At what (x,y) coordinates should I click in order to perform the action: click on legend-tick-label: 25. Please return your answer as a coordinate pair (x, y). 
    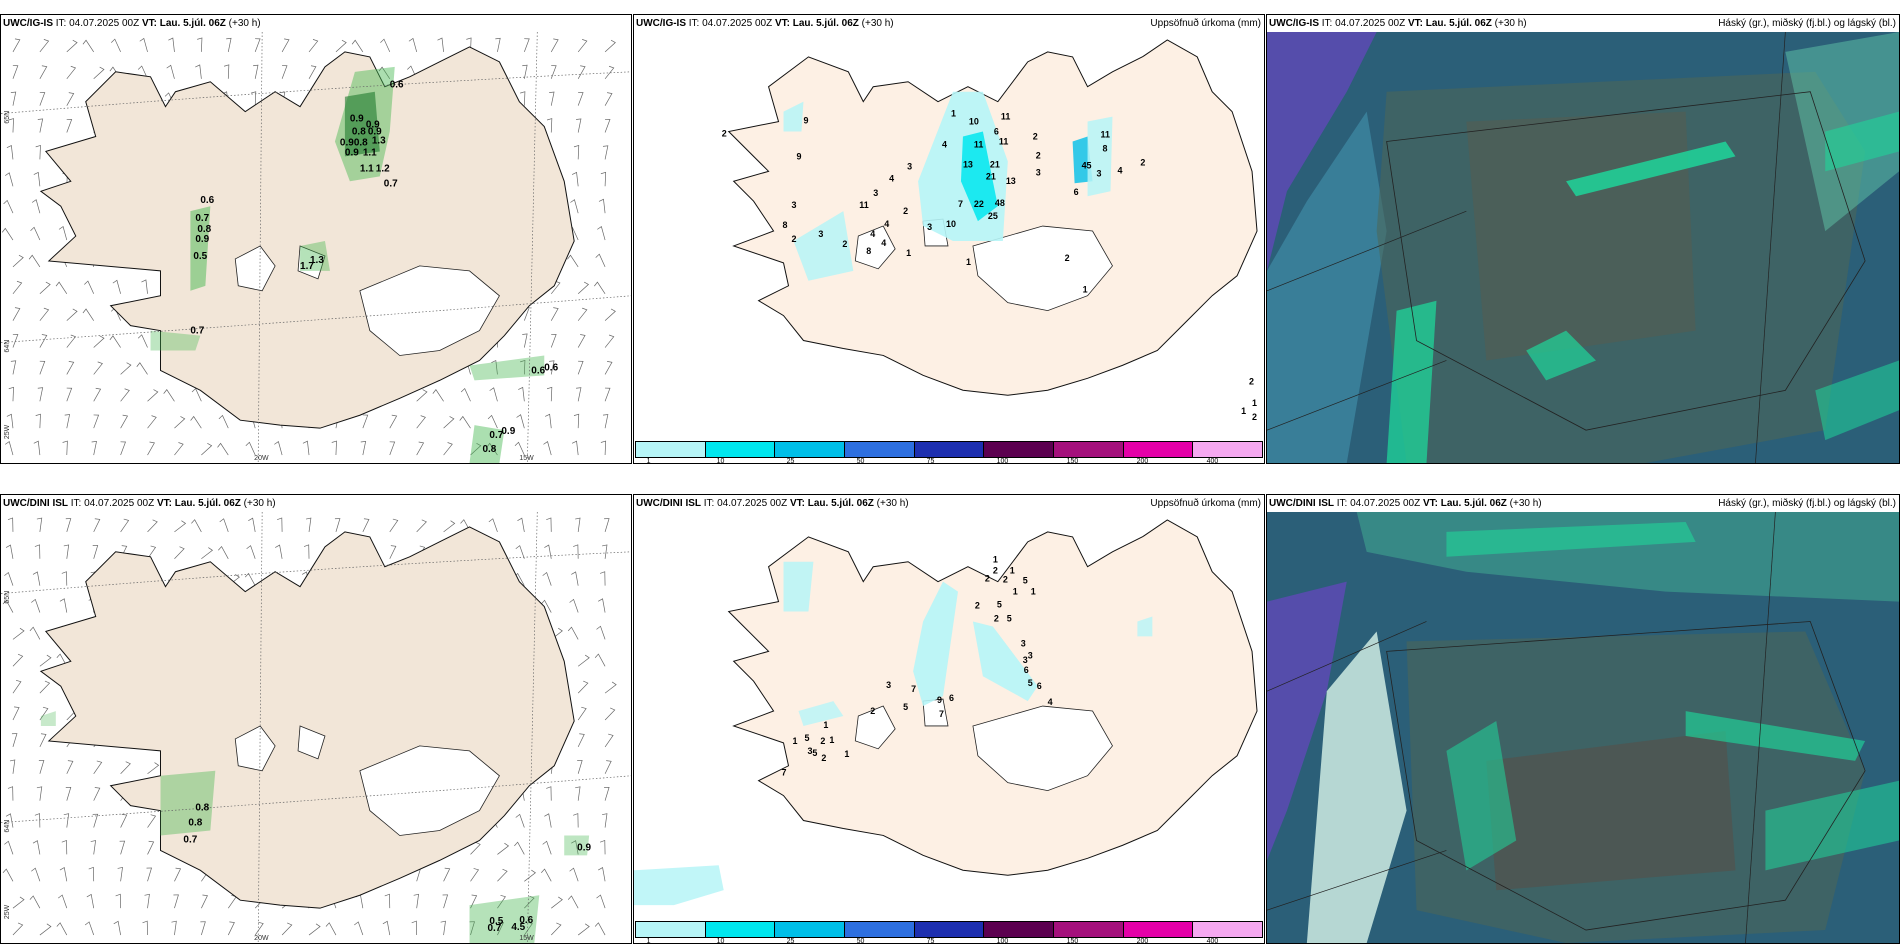
    Looking at the image, I should click on (790, 461).